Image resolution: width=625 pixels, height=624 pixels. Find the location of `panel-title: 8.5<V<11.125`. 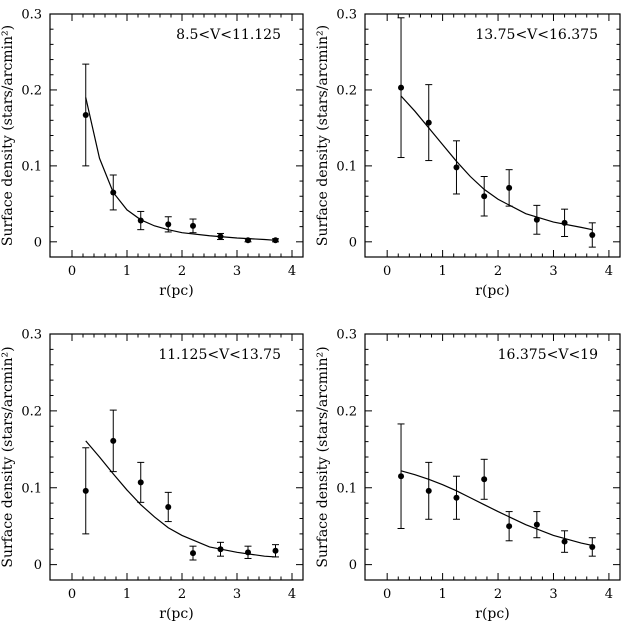

panel-title: 8.5<V<11.125 is located at coordinates (228, 35).